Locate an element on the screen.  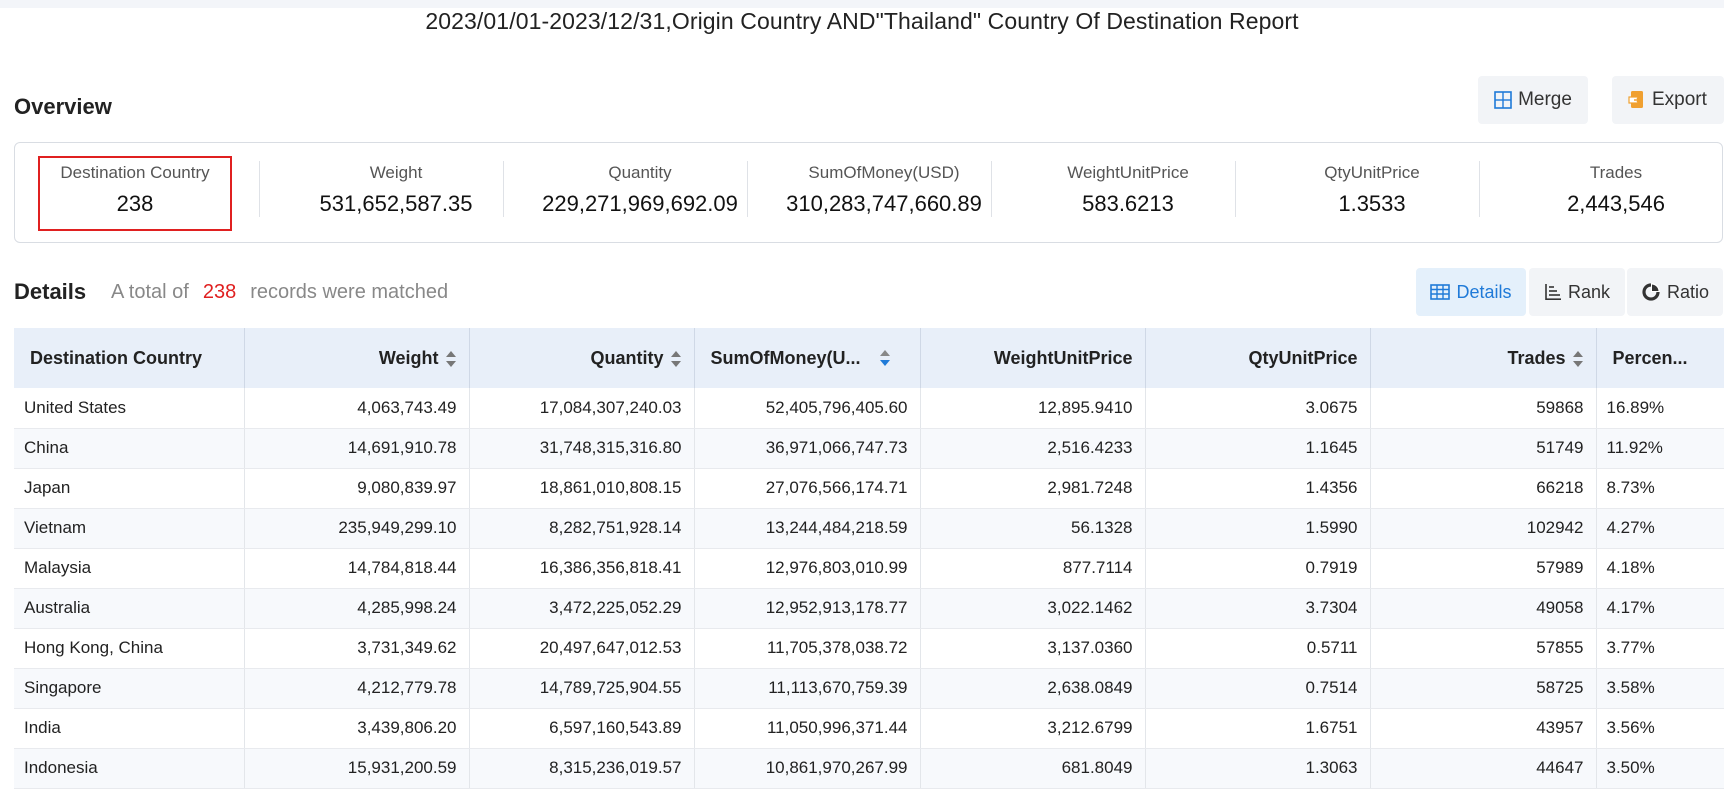
col-destination-country: Destination Country is located at coordinates (129, 358).